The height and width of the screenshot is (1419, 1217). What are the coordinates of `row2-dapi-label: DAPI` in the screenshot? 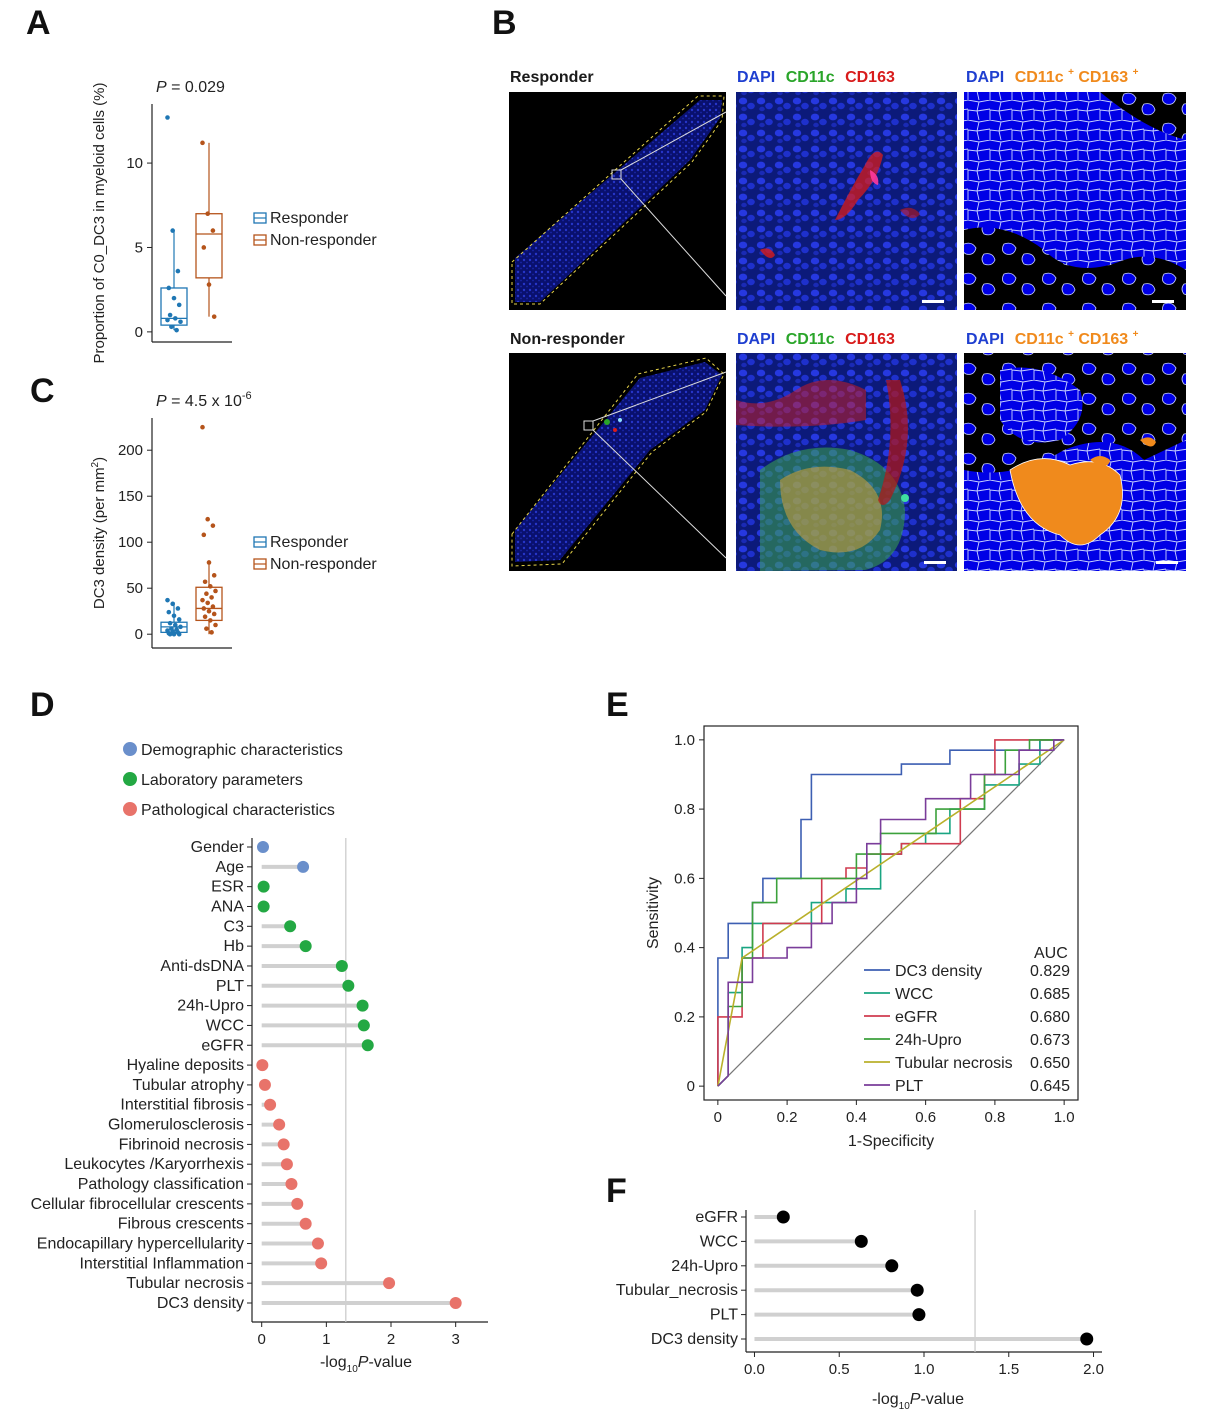 It's located at (756, 339).